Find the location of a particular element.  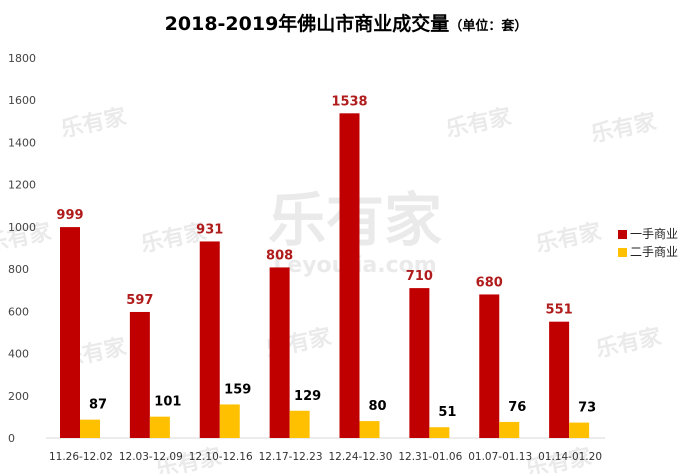

data-label-second-hand: 76 is located at coordinates (517, 407).